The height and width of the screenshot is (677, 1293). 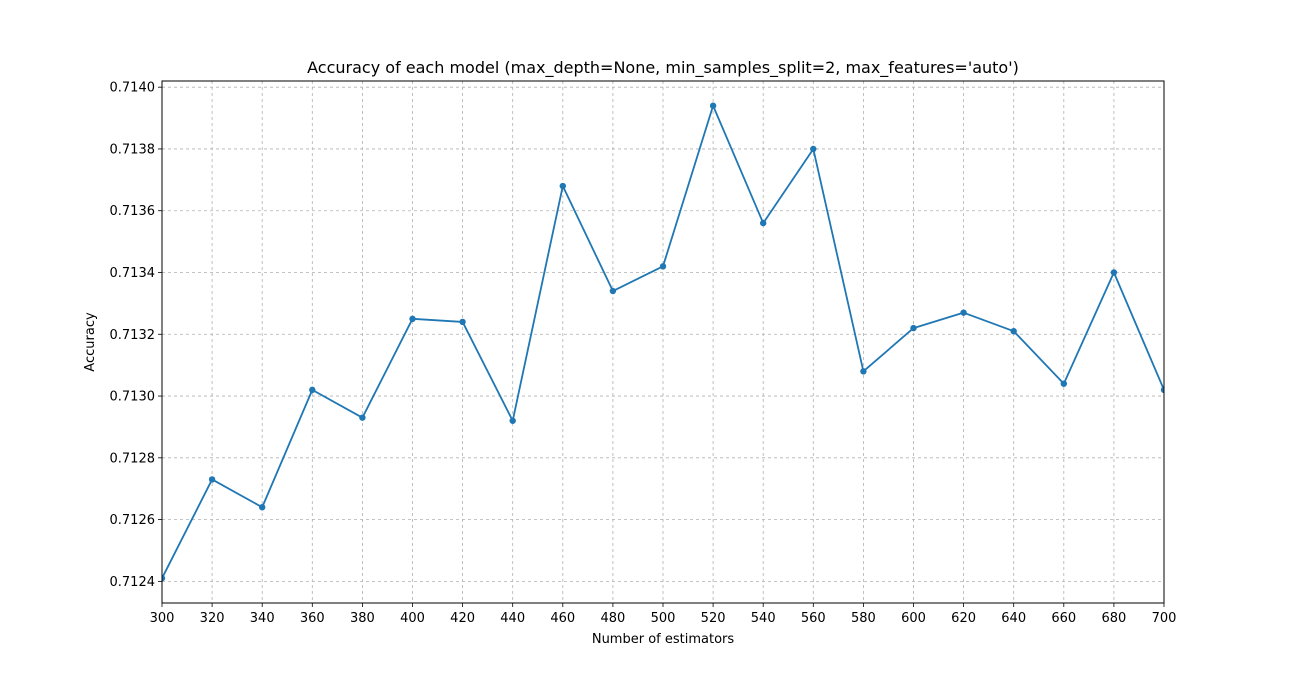 I want to click on y-tick-label: 0.7138, so click(x=133, y=149).